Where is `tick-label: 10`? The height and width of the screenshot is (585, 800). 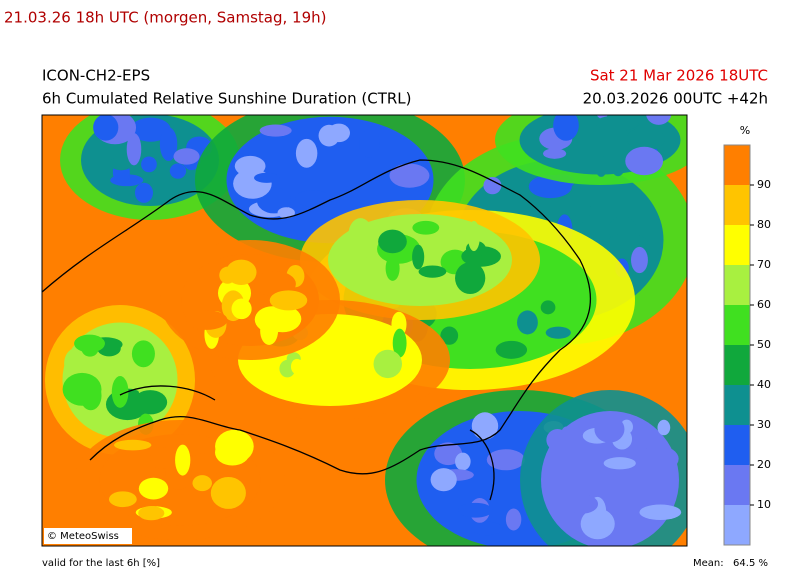
tick-label: 10 is located at coordinates (764, 504).